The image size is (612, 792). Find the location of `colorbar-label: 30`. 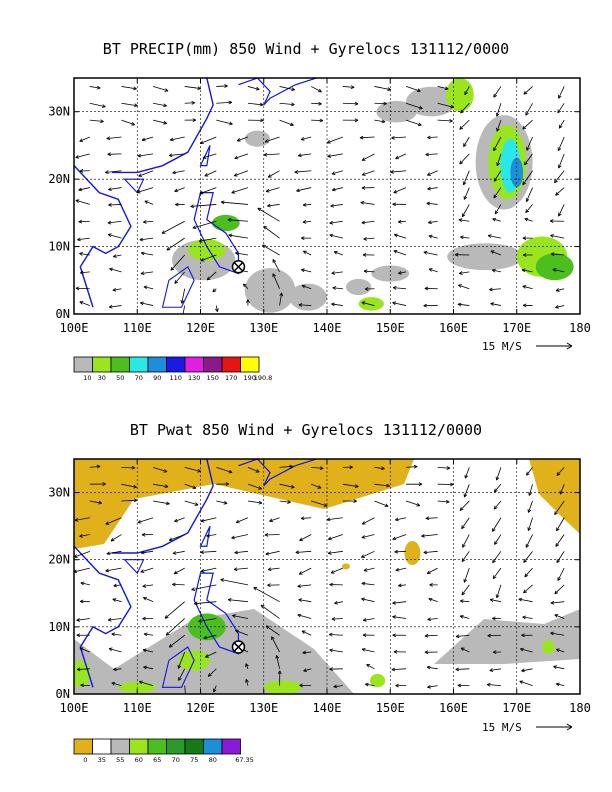

colorbar-label: 30 is located at coordinates (102, 378).